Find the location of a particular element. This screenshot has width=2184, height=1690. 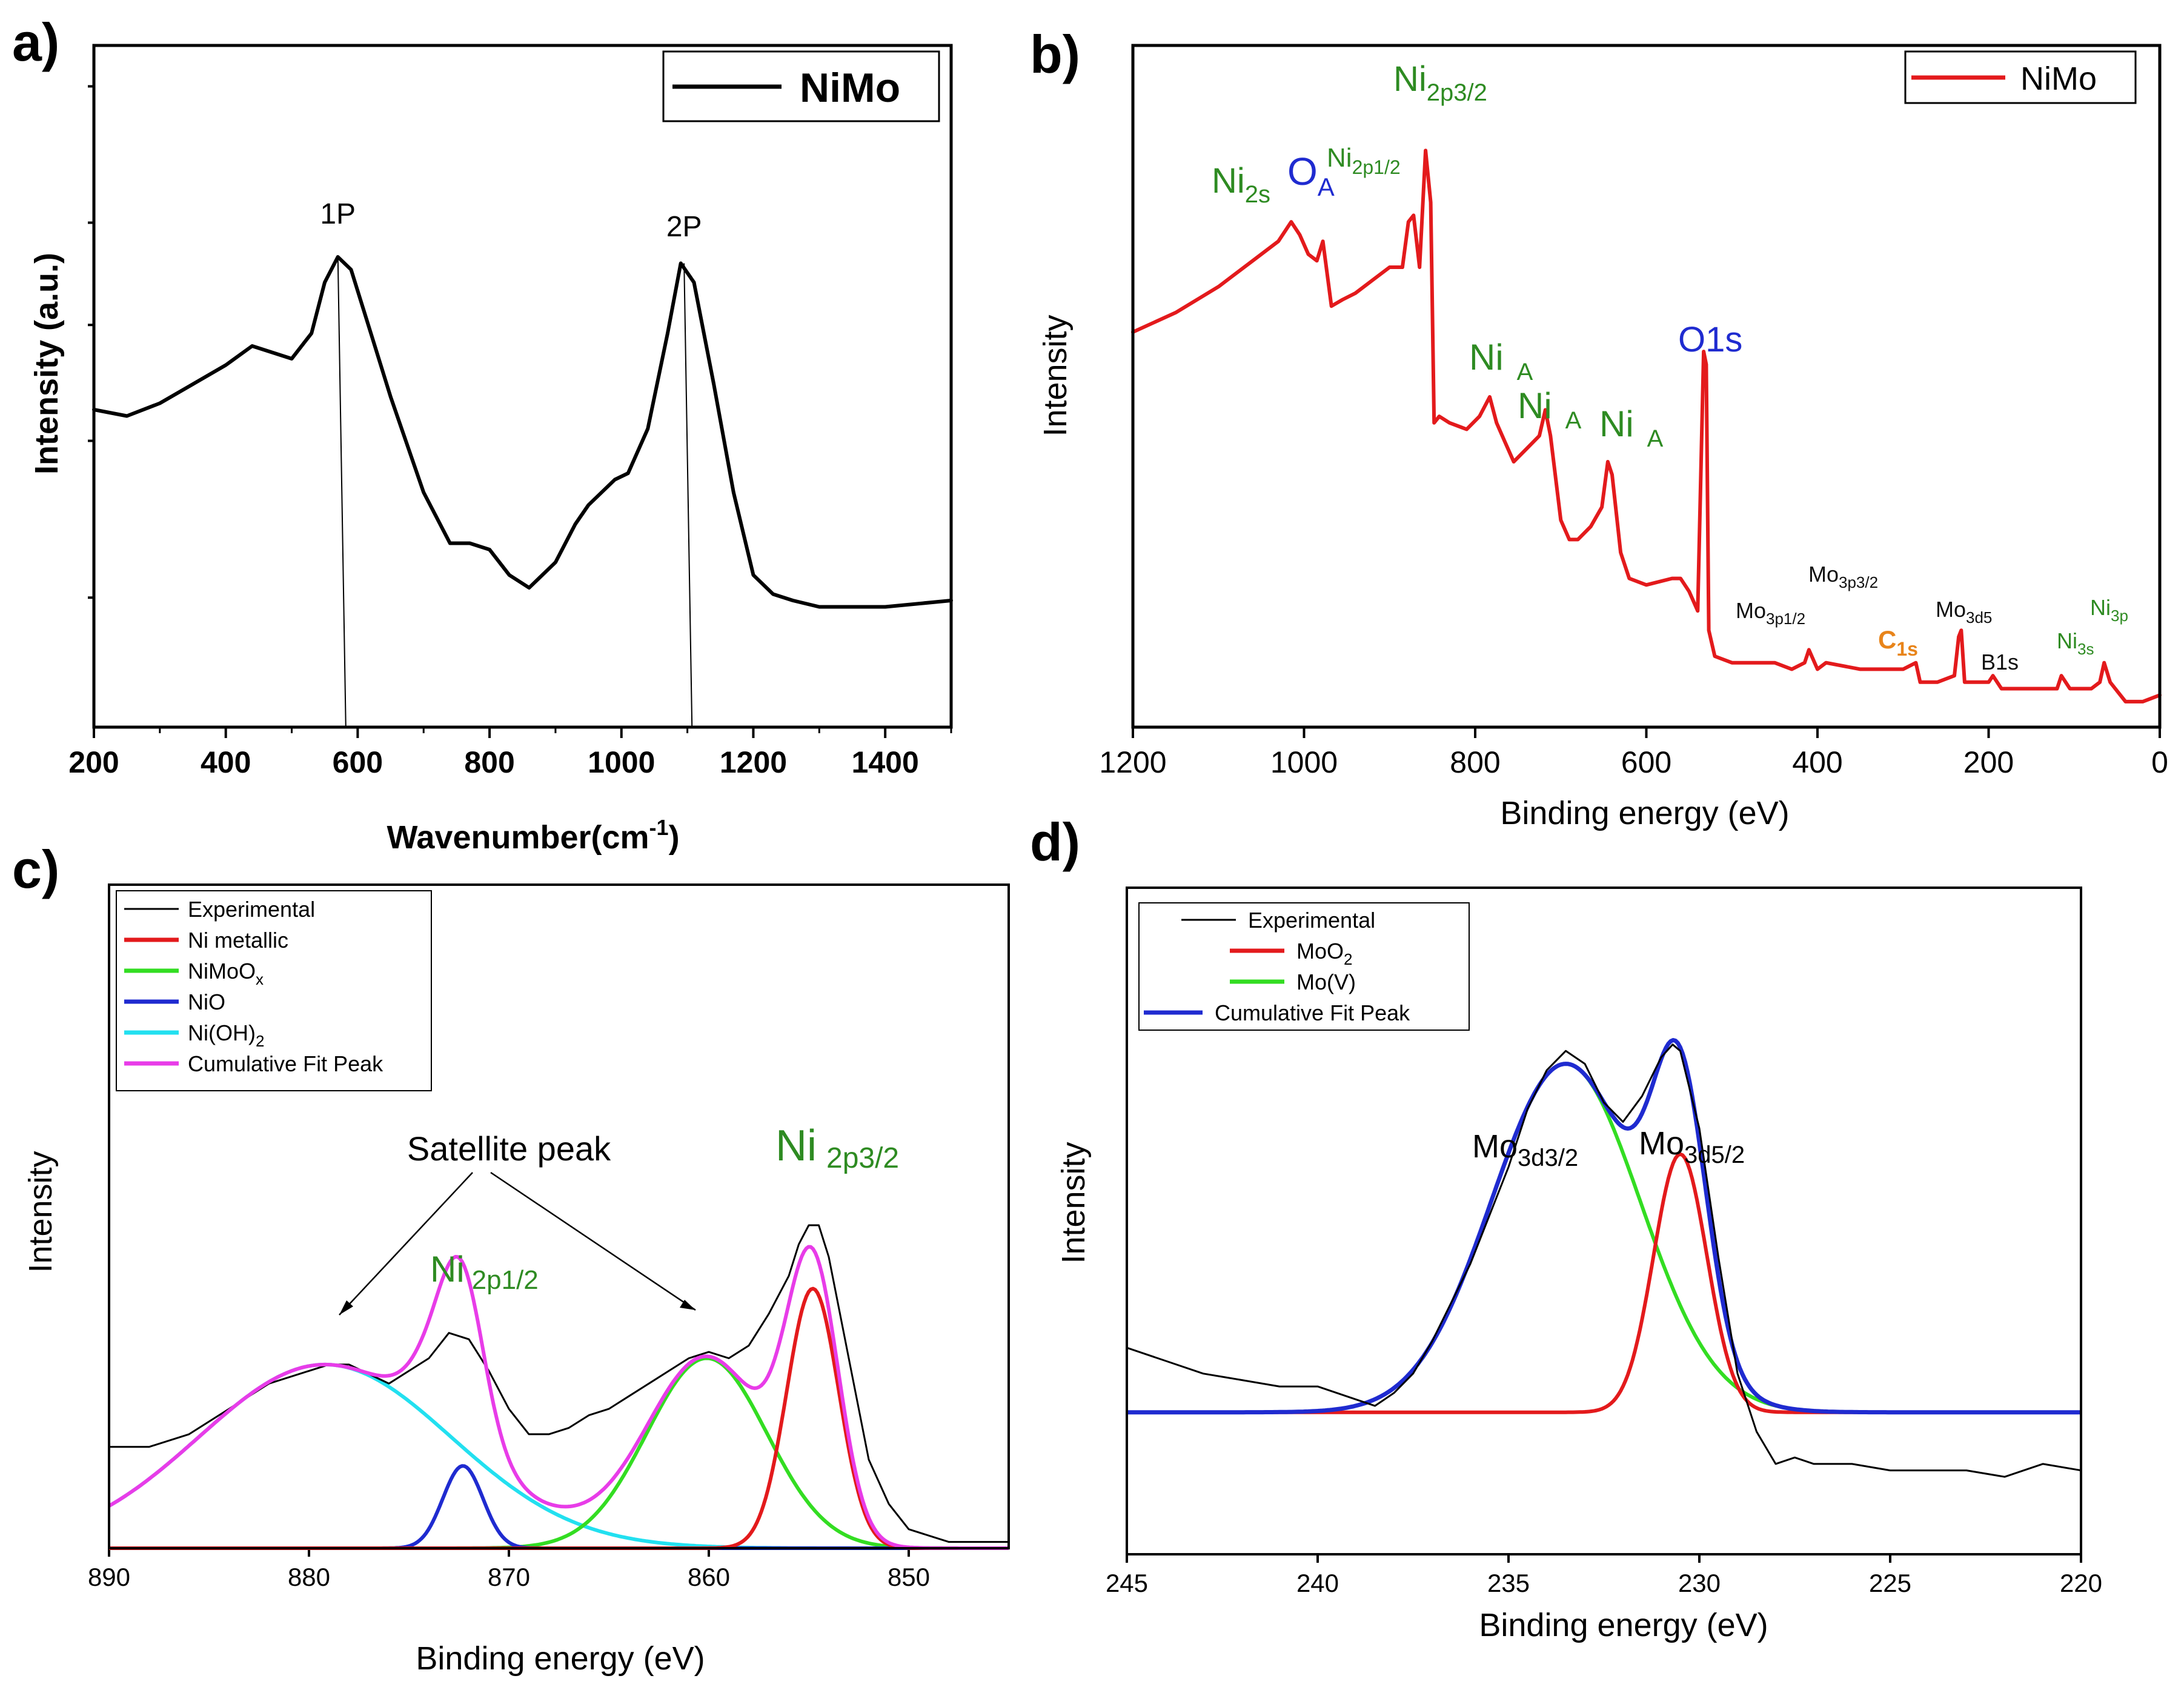

annotations-c: Satellite peak Ni 2p1/2 Ni 2p3/2 is located at coordinates (619, 1219).